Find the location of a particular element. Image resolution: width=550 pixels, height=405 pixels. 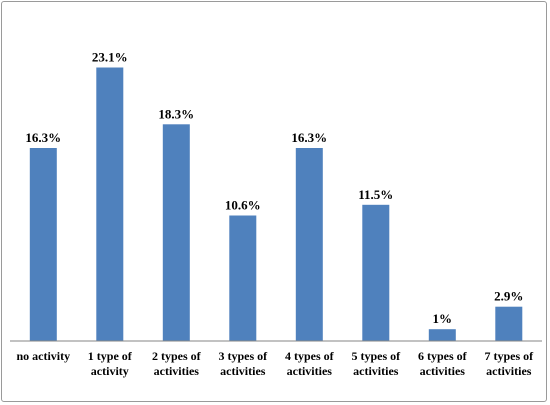

data-label-0: 16.3% is located at coordinates (43, 137).